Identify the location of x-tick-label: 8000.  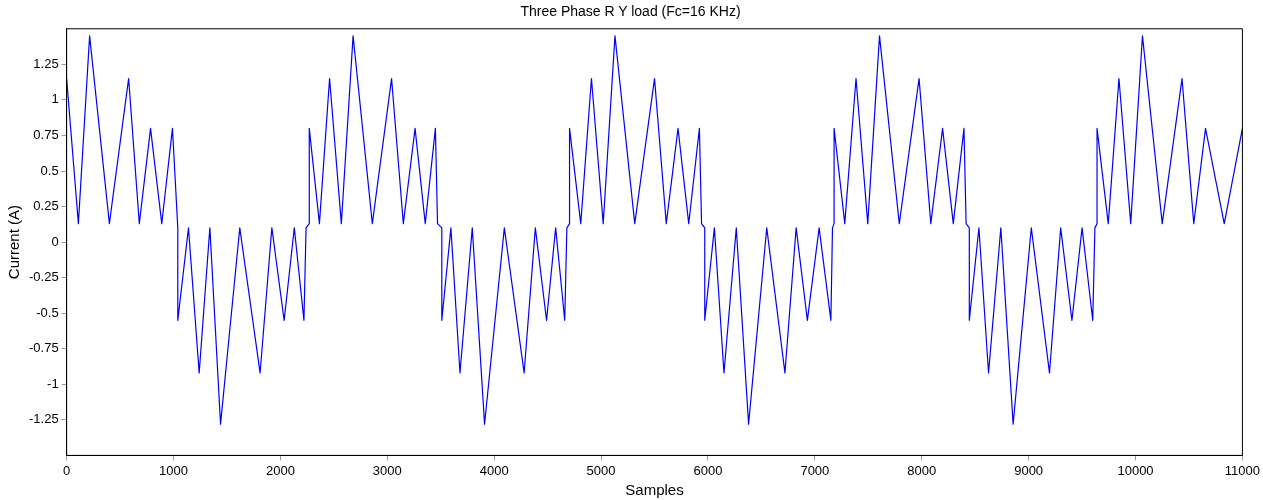
(922, 470).